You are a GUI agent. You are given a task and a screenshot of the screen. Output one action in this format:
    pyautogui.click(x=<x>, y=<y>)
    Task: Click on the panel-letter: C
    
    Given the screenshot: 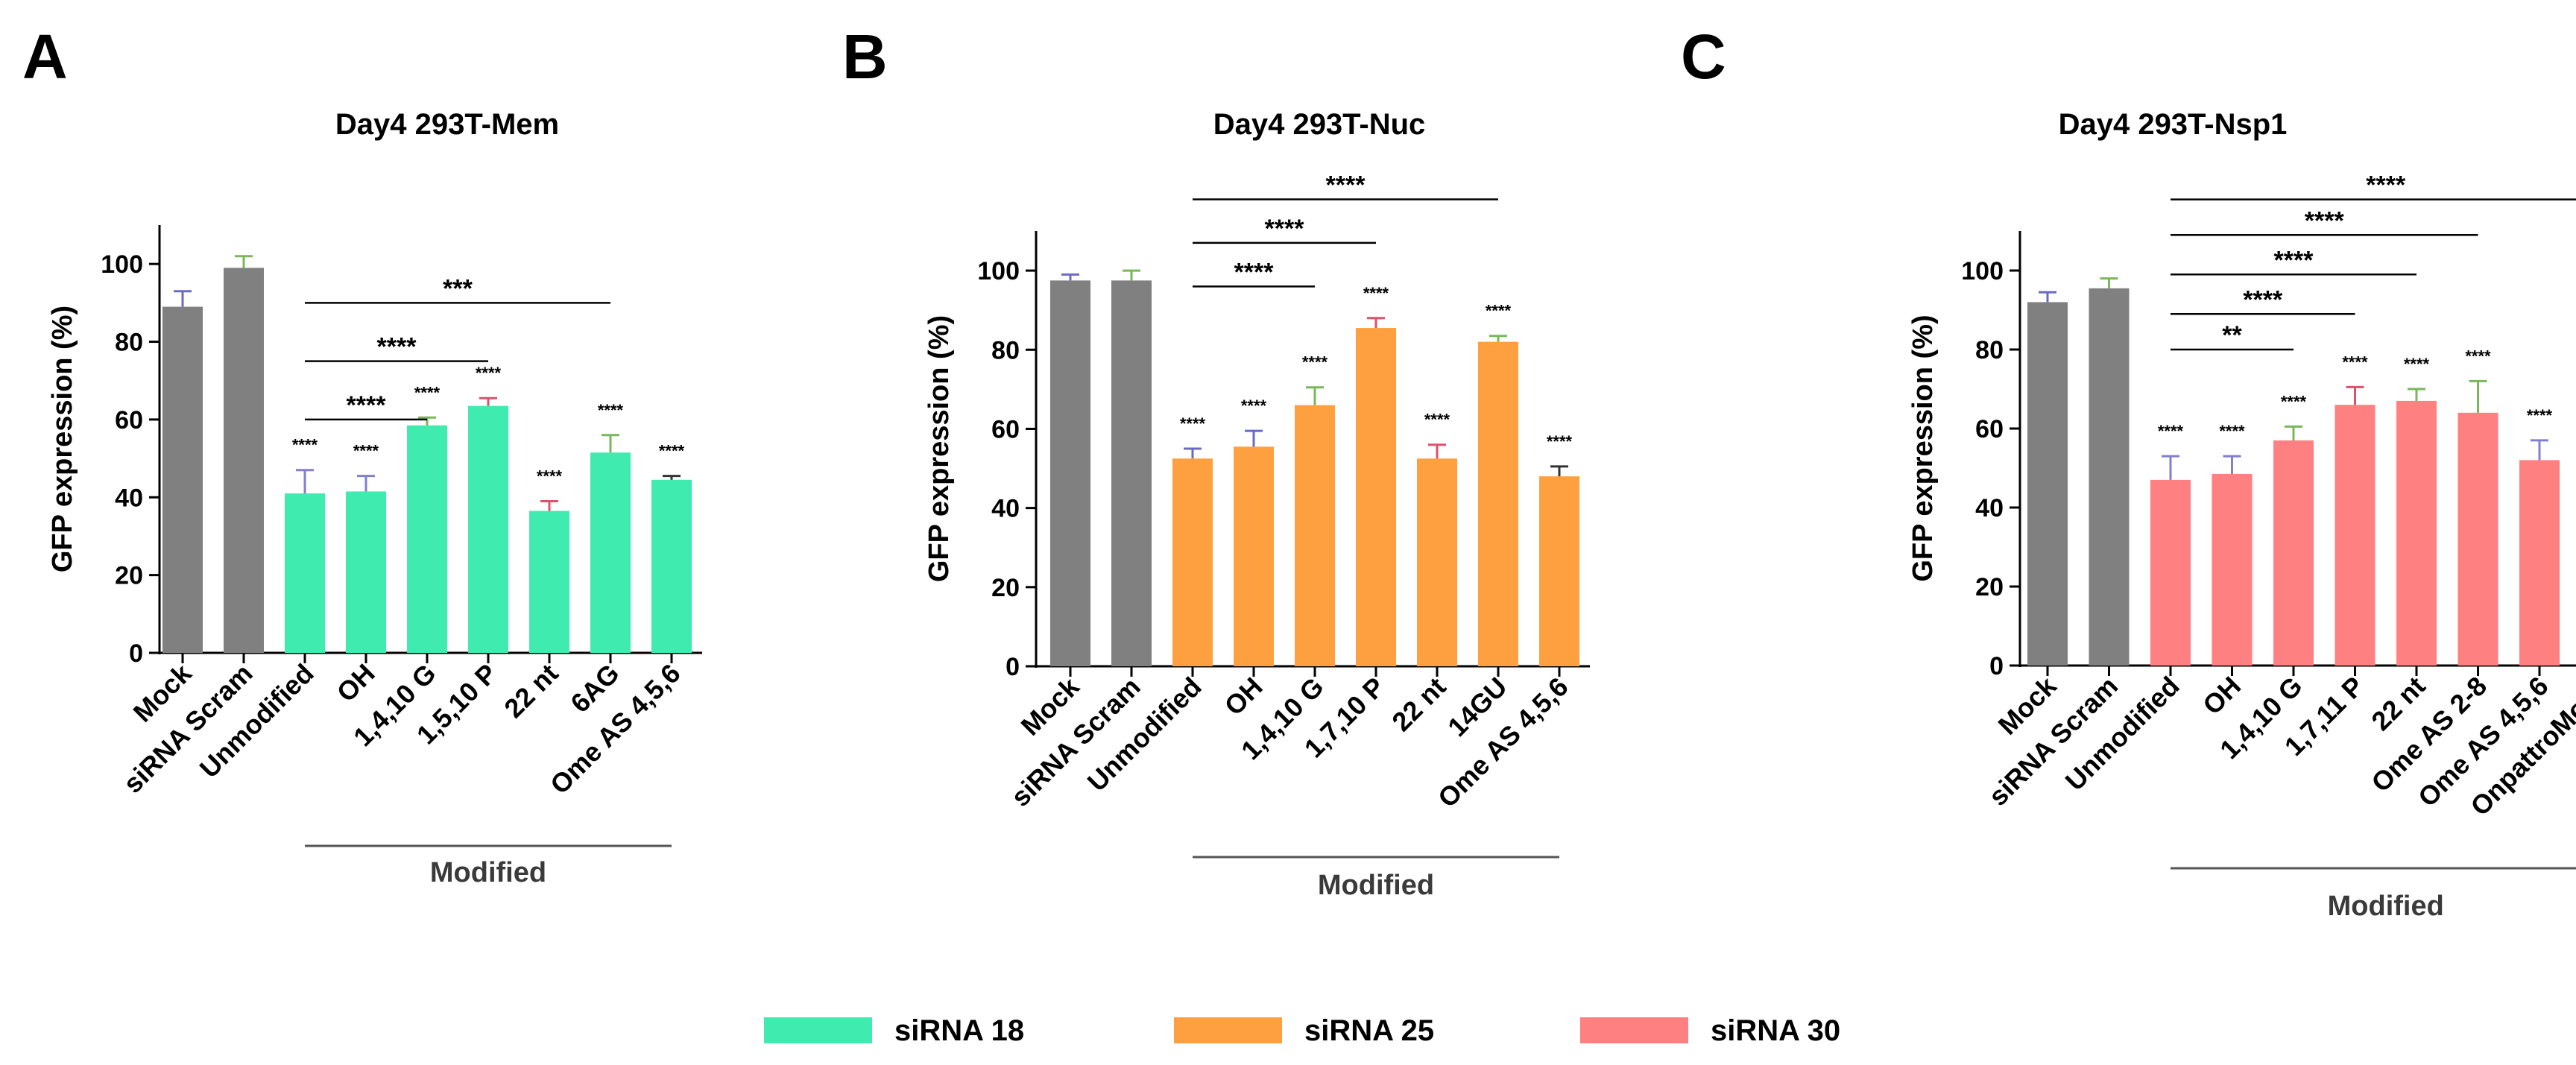 What is the action you would take?
    pyautogui.click(x=1703, y=57)
    